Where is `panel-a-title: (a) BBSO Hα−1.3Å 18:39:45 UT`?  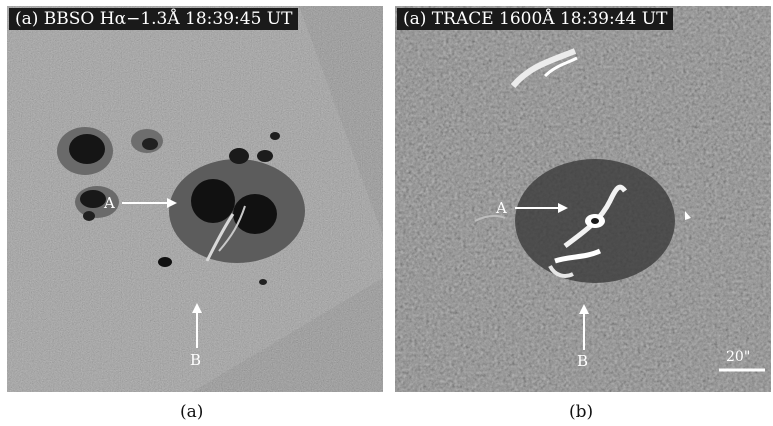
panel-a-title: (a) BBSO Hα−1.3Å 18:39:45 UT is located at coordinates (154, 19).